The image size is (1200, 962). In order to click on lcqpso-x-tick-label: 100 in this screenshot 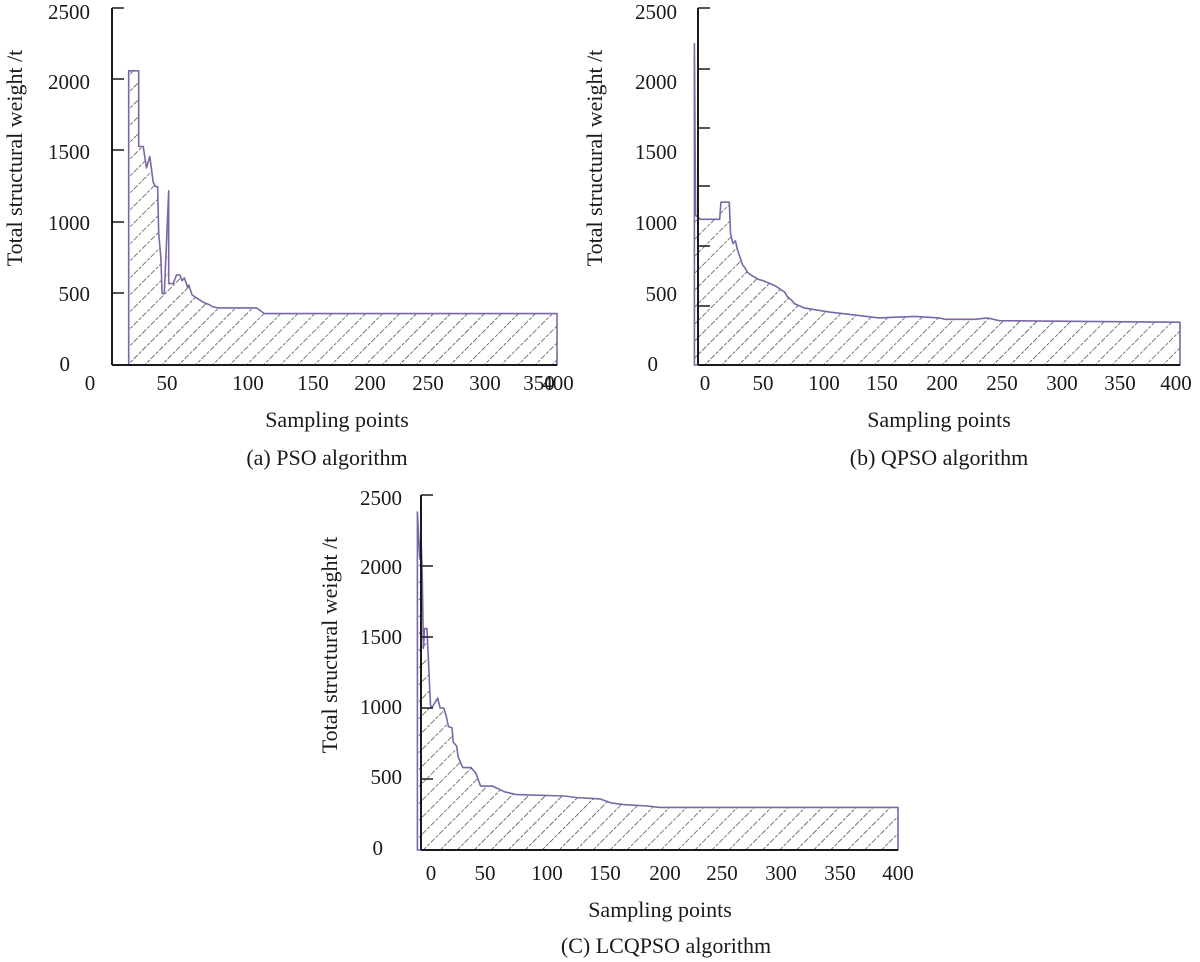, I will do `click(547, 873)`.